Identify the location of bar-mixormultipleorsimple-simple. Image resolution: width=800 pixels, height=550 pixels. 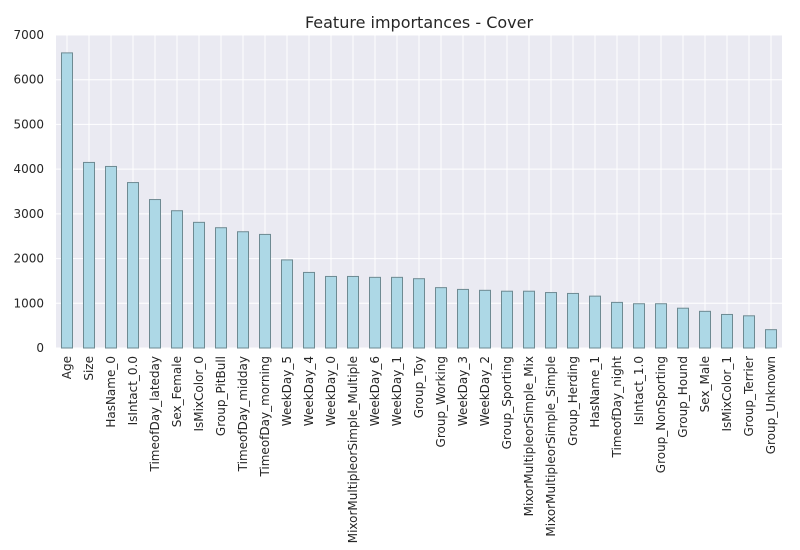
(551, 320).